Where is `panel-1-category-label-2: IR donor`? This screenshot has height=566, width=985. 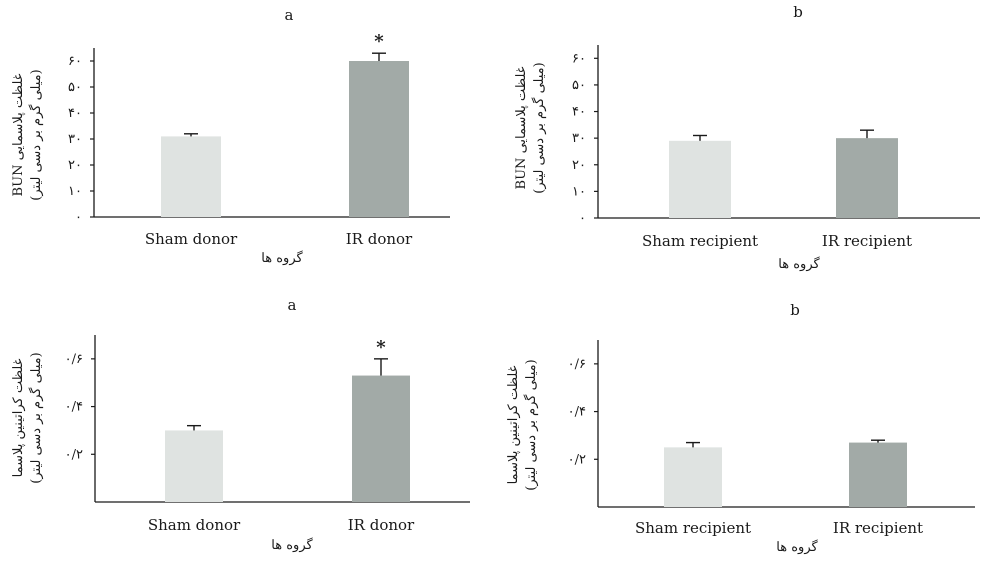 panel-1-category-label-2: IR donor is located at coordinates (379, 239).